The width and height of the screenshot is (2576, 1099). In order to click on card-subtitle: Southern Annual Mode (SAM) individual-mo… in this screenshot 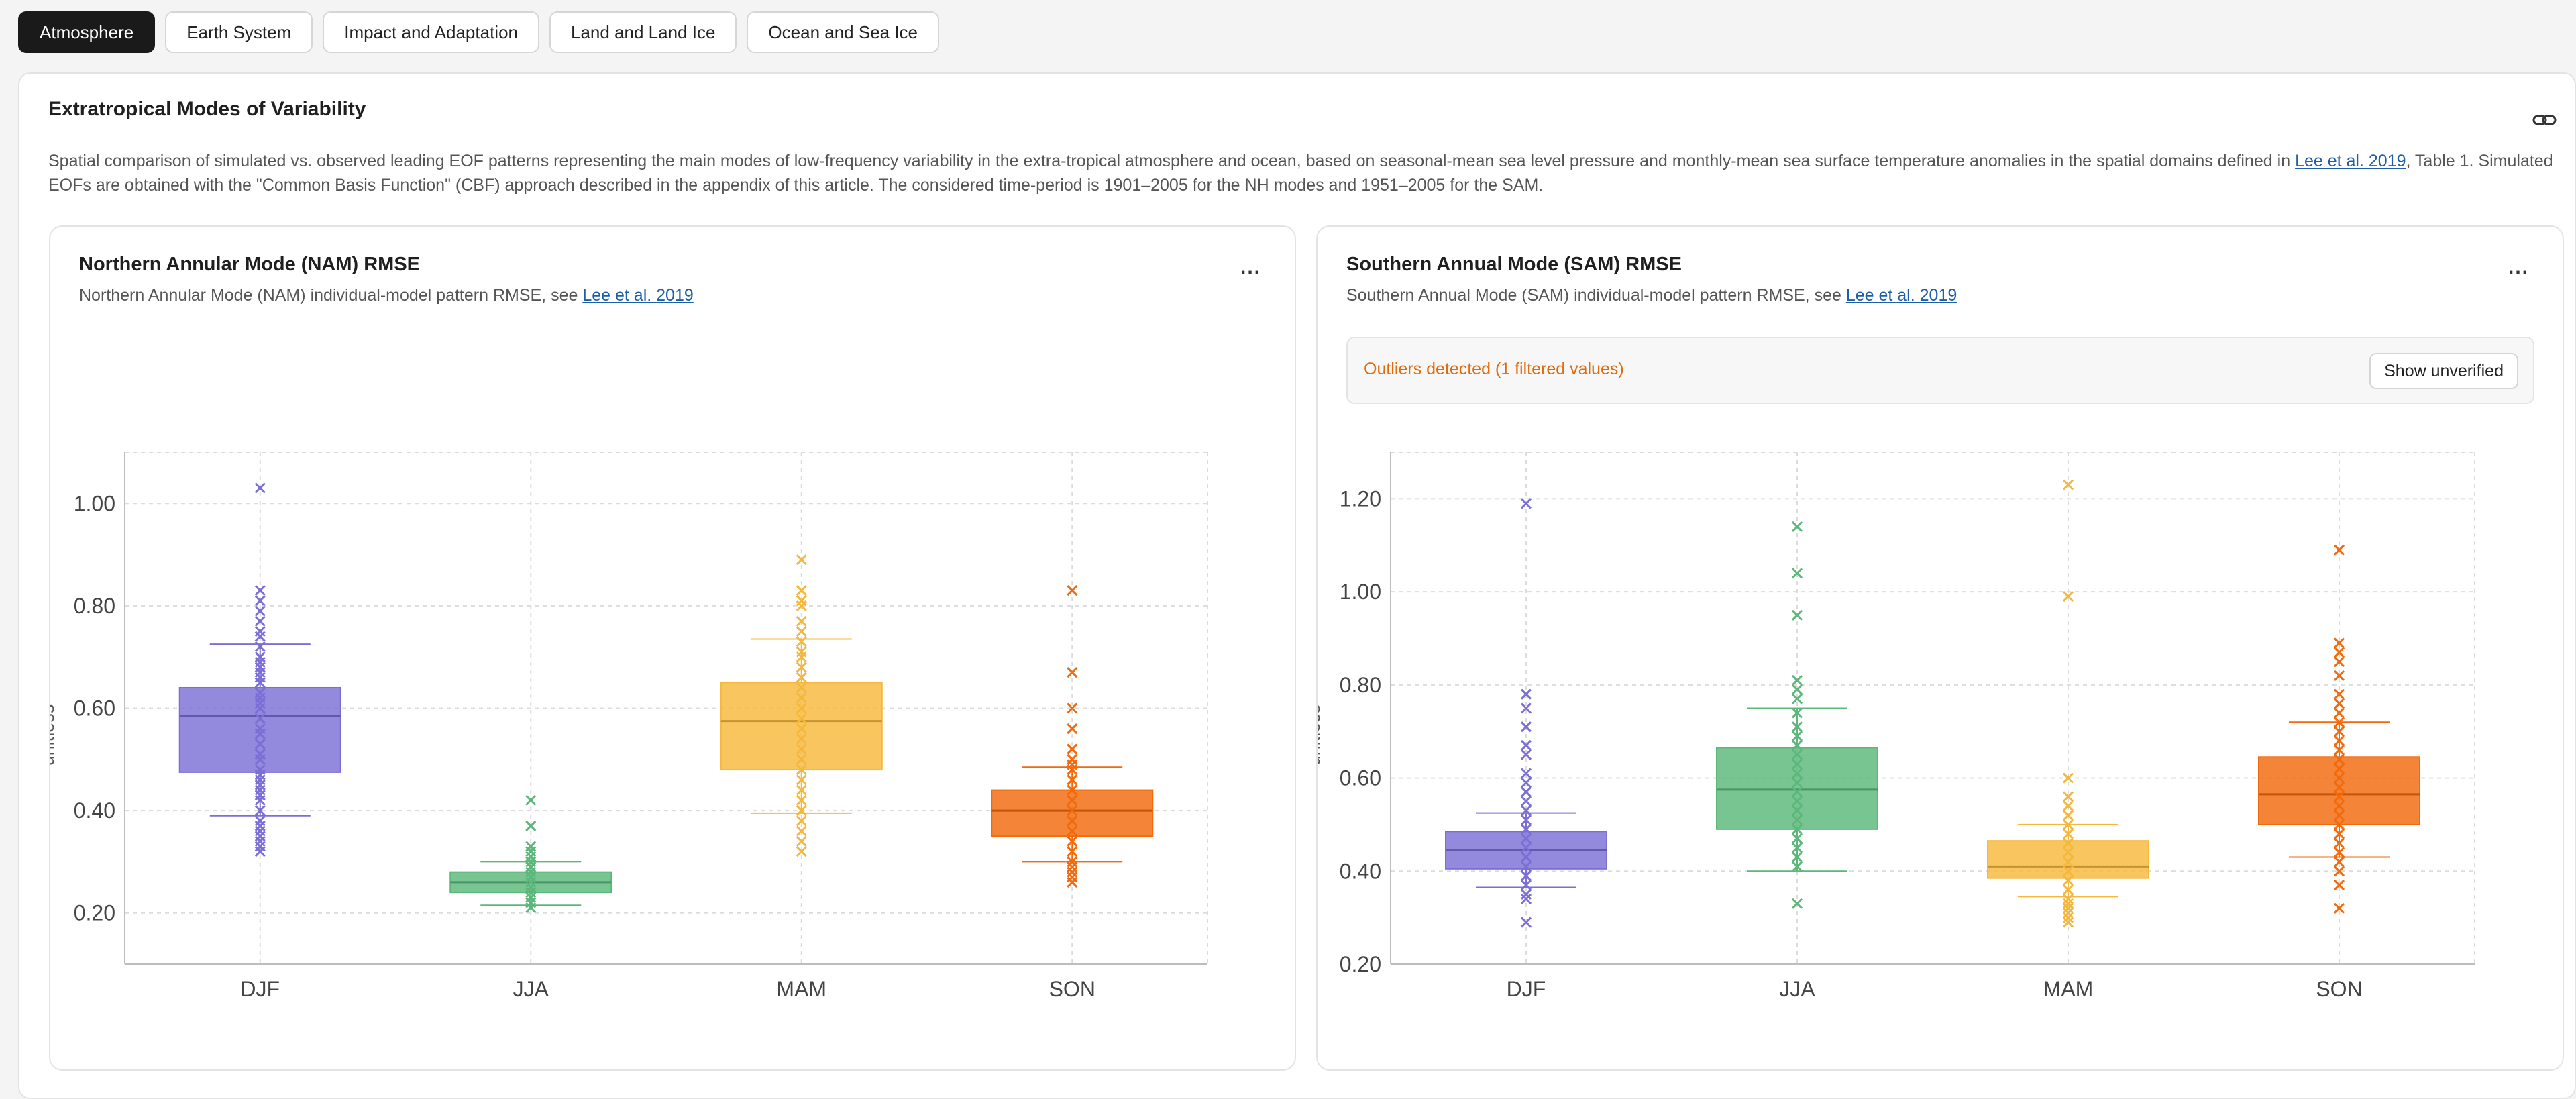, I will do `click(1651, 295)`.